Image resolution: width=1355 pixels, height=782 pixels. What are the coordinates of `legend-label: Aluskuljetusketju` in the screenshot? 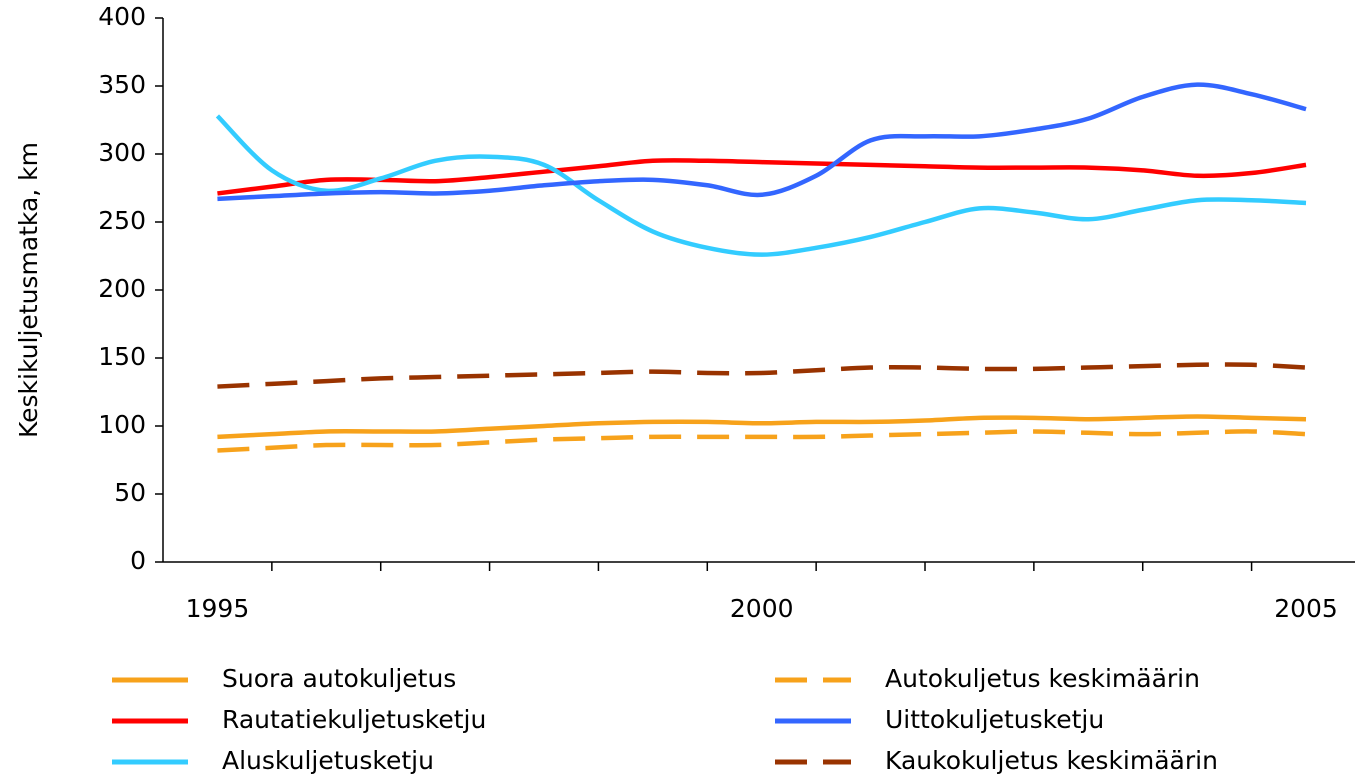 It's located at (328, 760).